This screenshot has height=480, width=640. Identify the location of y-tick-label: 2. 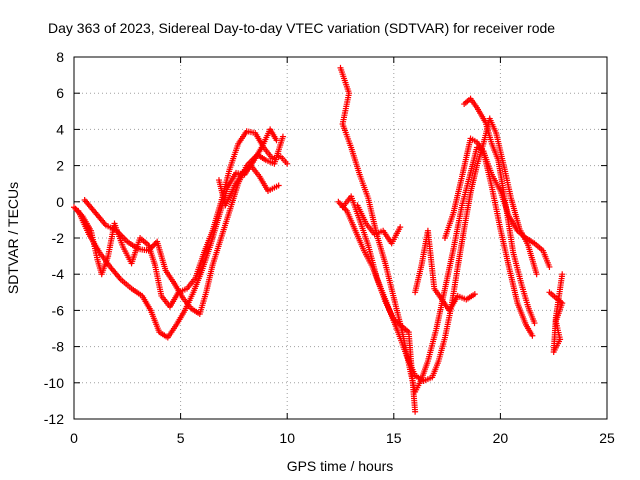
(60, 166).